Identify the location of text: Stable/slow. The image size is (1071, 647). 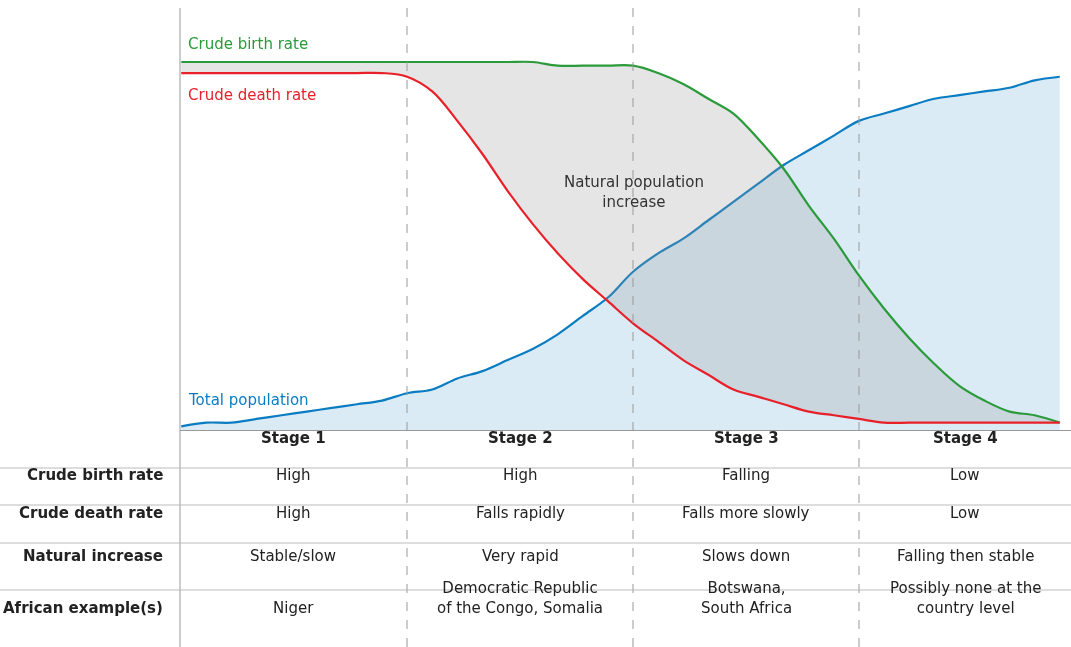
(293, 556).